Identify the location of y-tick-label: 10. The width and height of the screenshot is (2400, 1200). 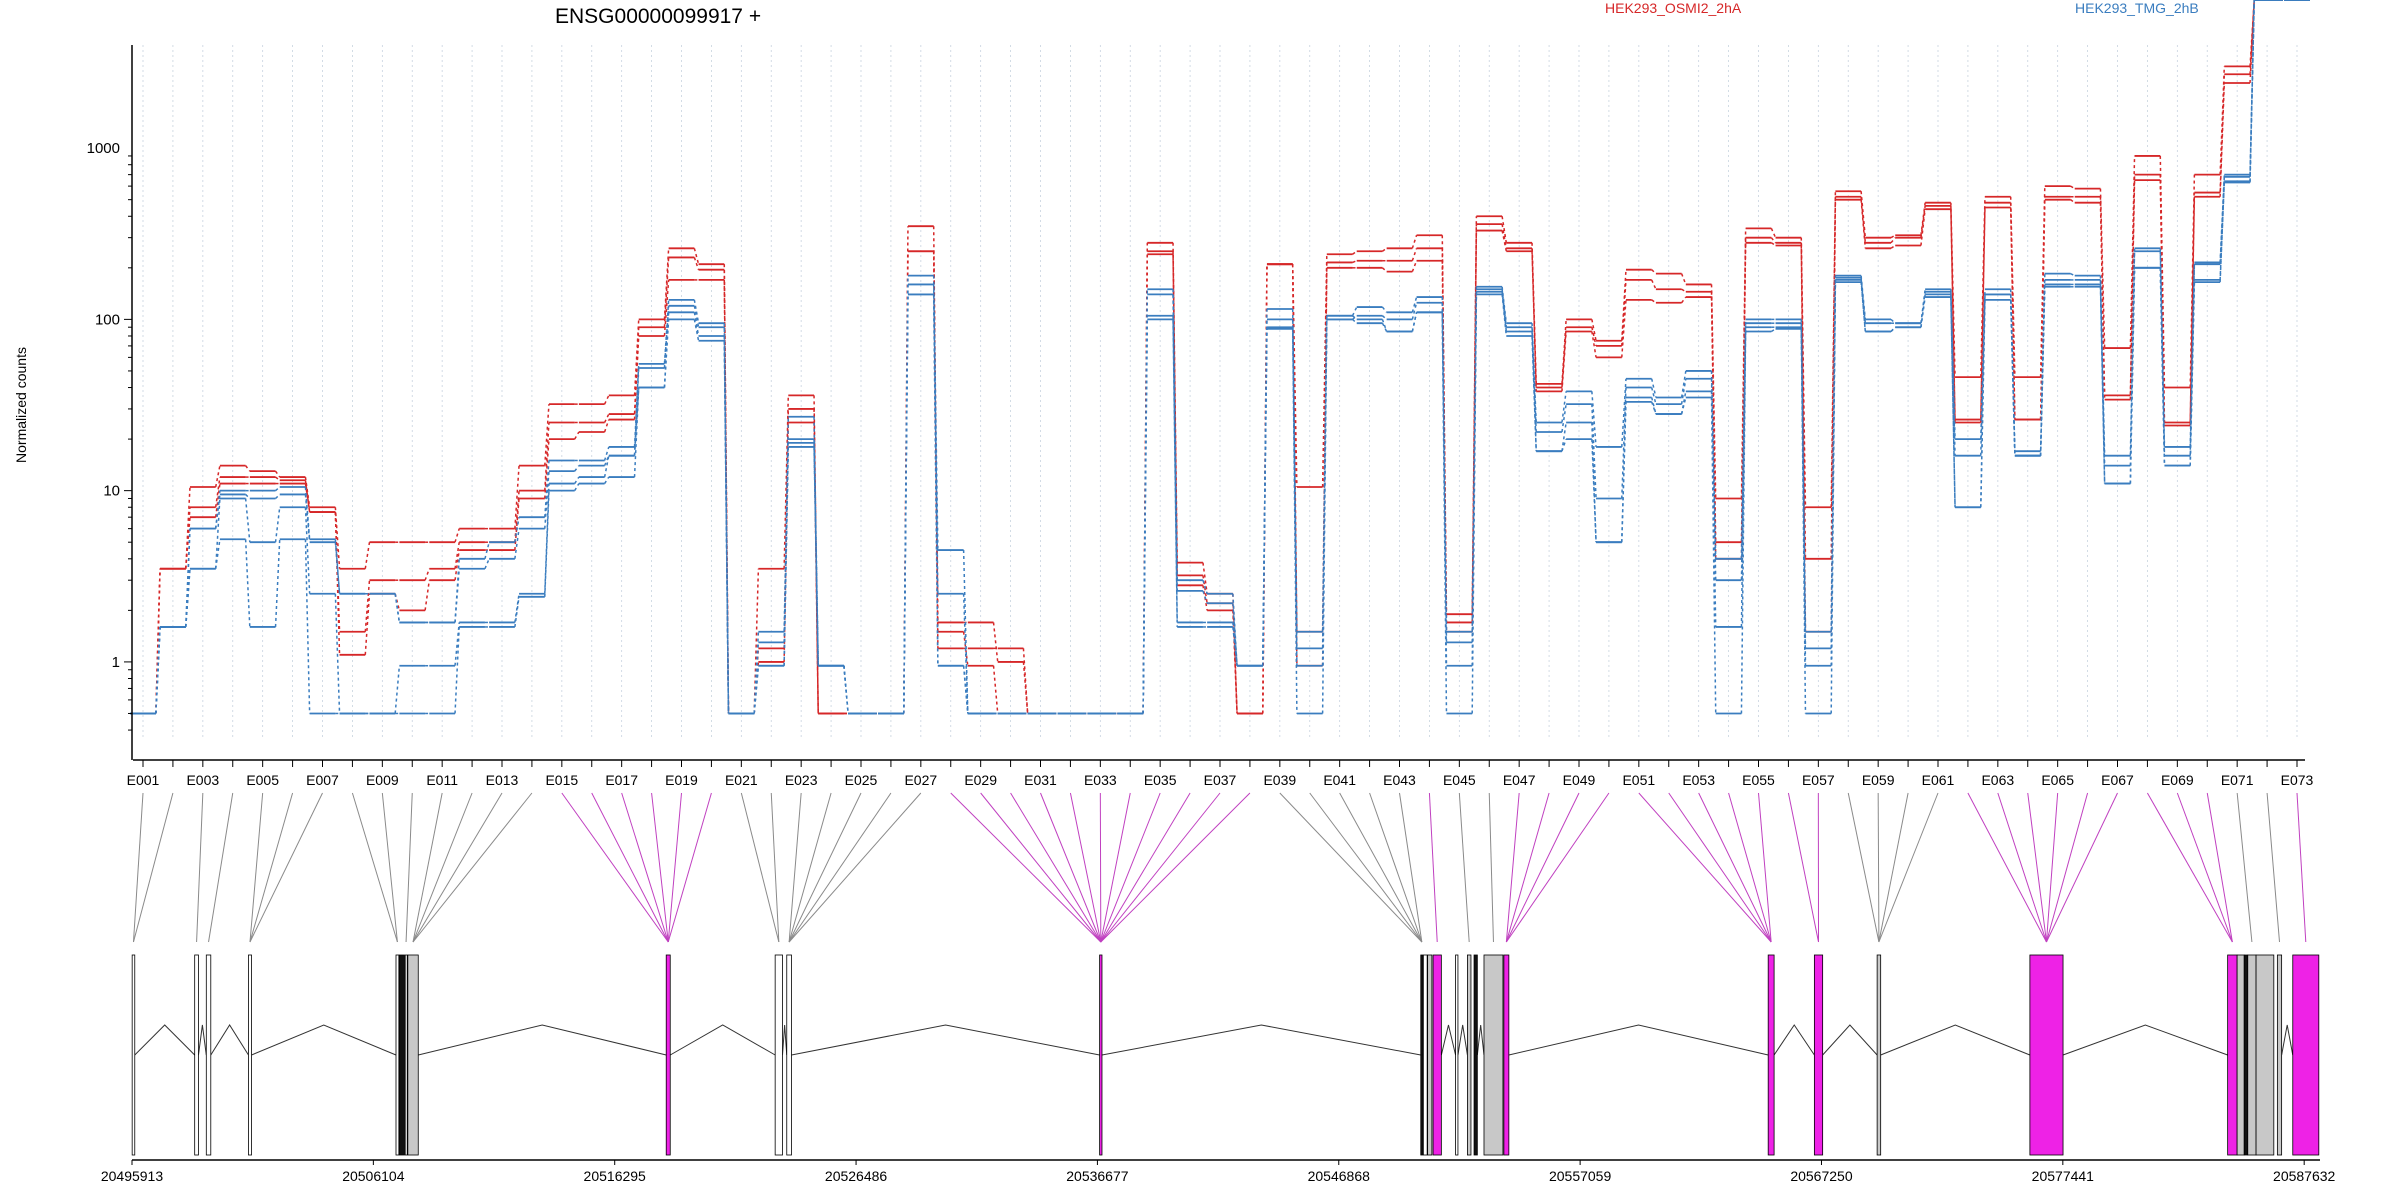
(111, 491).